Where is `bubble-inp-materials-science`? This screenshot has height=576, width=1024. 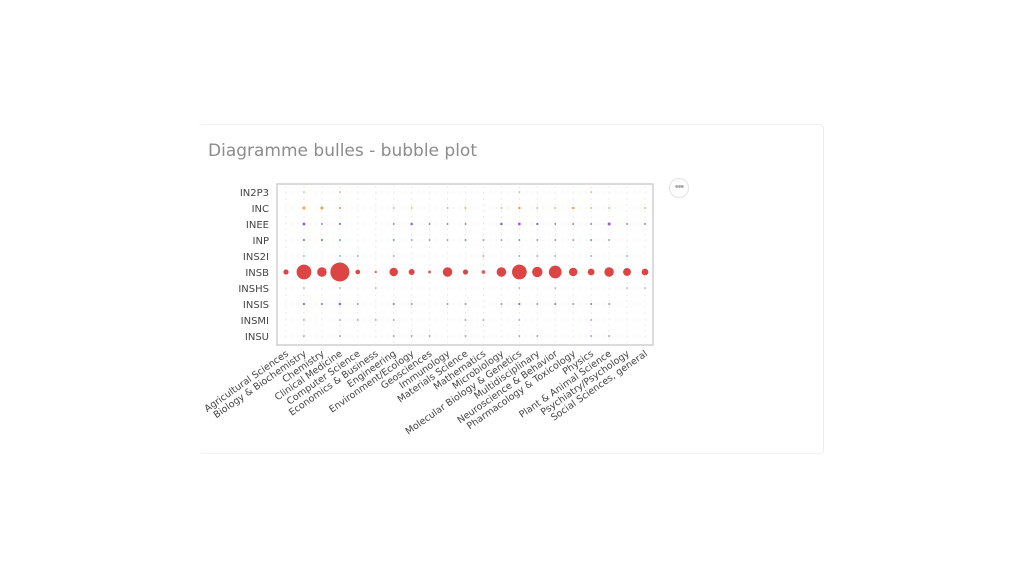
bubble-inp-materials-science is located at coordinates (465, 240).